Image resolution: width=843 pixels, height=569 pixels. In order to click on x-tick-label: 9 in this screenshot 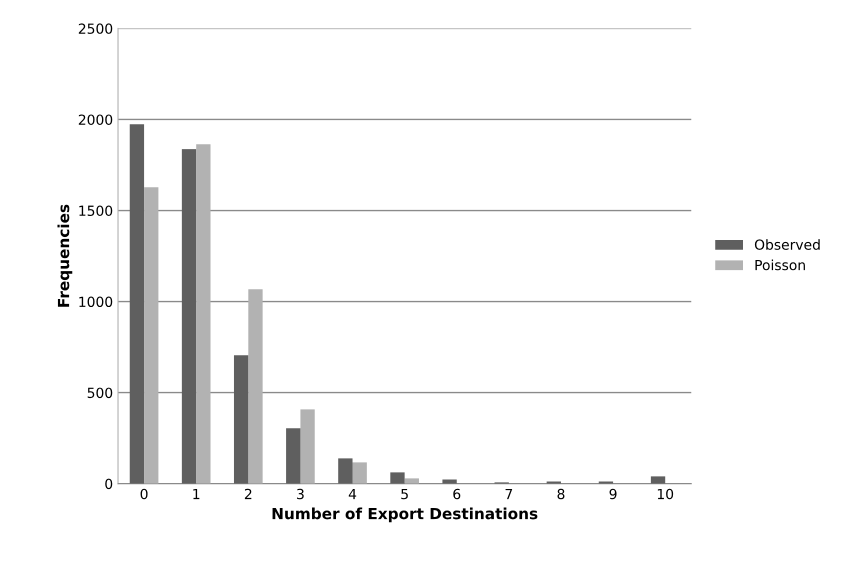, I will do `click(613, 494)`.